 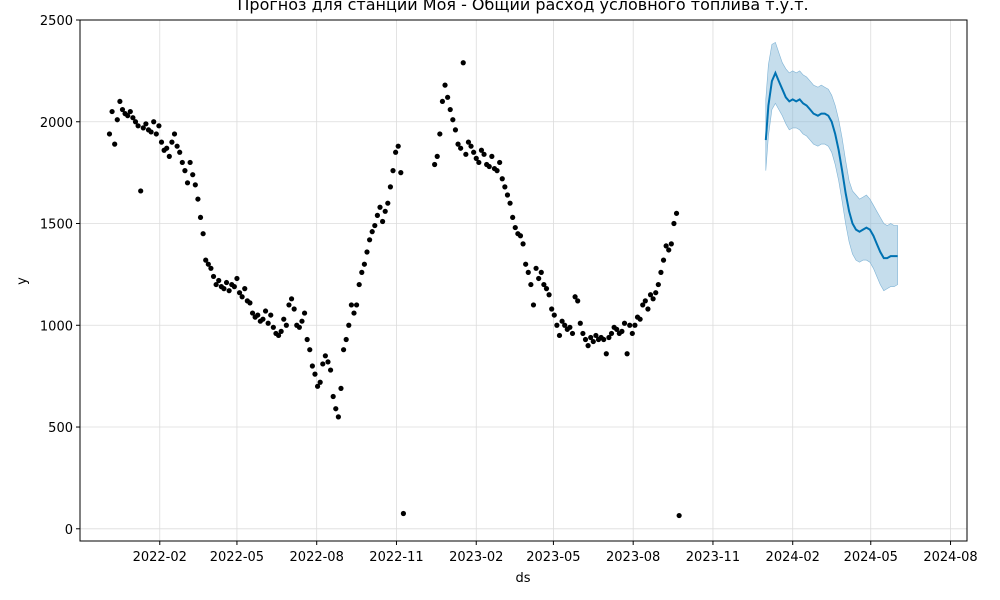 I want to click on y-tick-label: 1500, so click(x=56, y=225).